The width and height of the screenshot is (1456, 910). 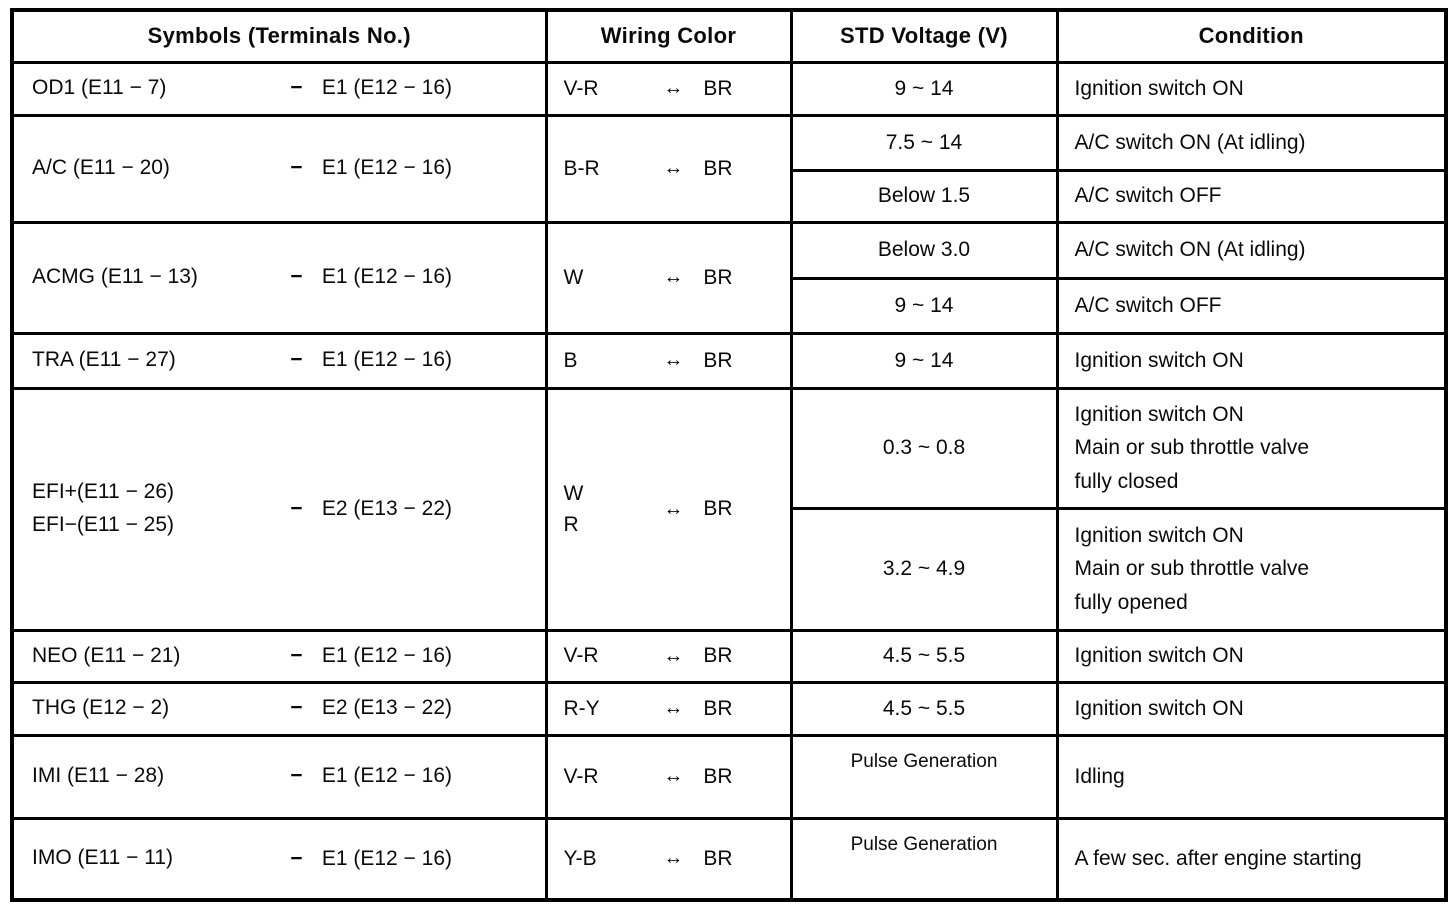 I want to click on wire-color-from: W R, so click(x=573, y=509).